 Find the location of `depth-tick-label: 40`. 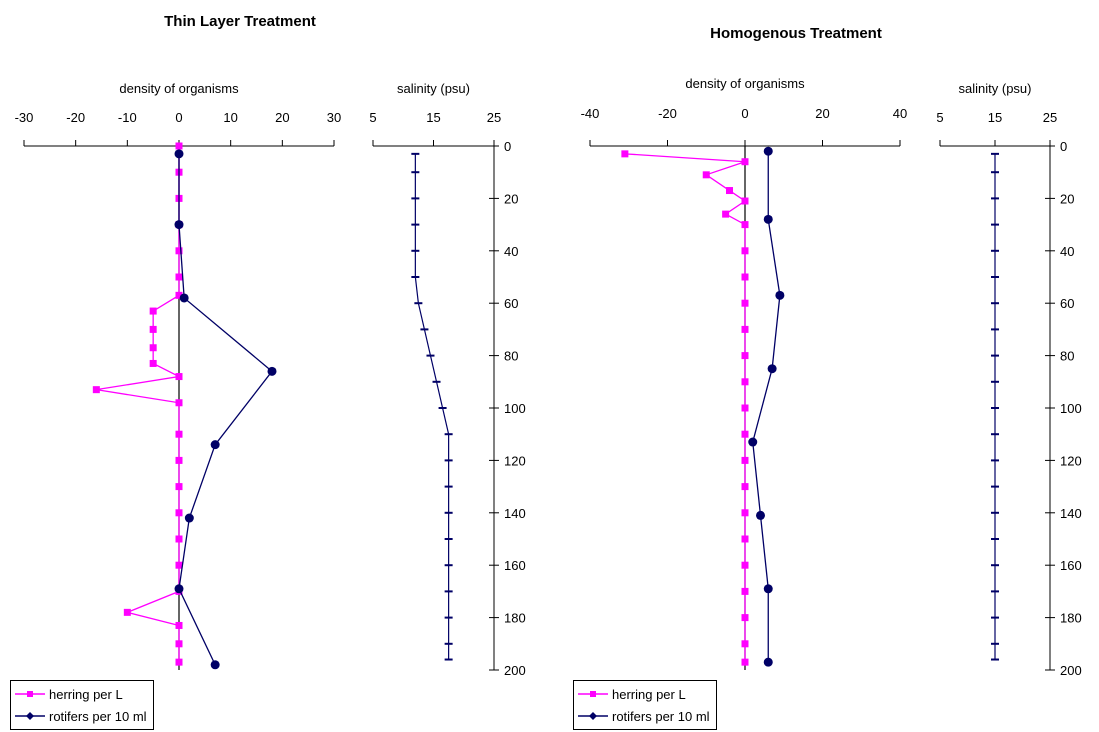

depth-tick-label: 40 is located at coordinates (1067, 251).